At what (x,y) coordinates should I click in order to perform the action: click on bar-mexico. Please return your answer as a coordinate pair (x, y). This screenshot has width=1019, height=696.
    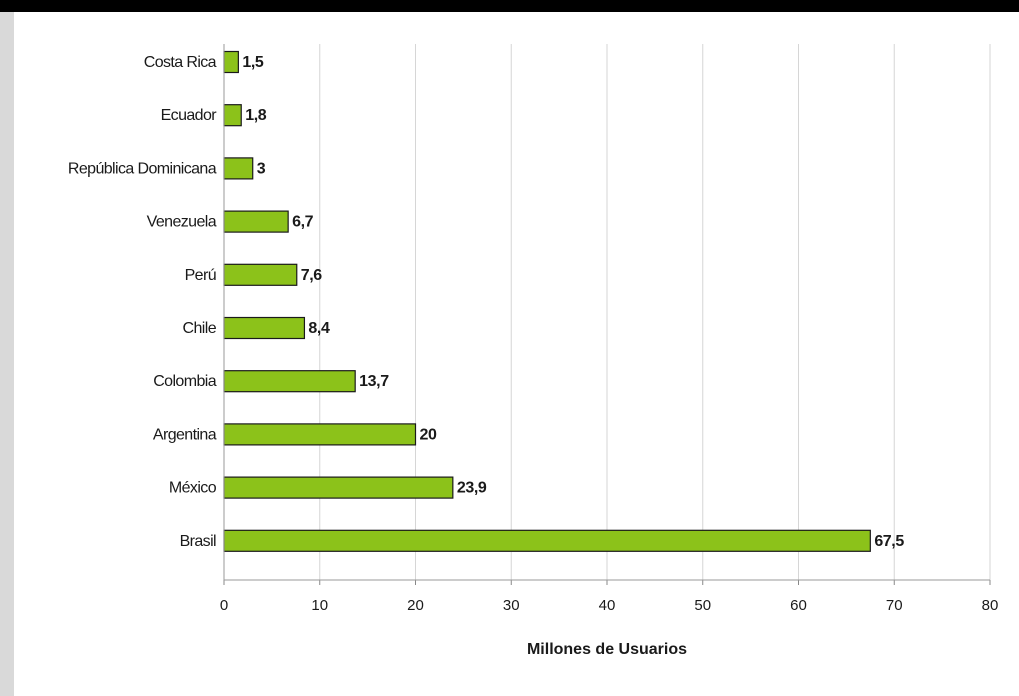
    Looking at the image, I should click on (338, 487).